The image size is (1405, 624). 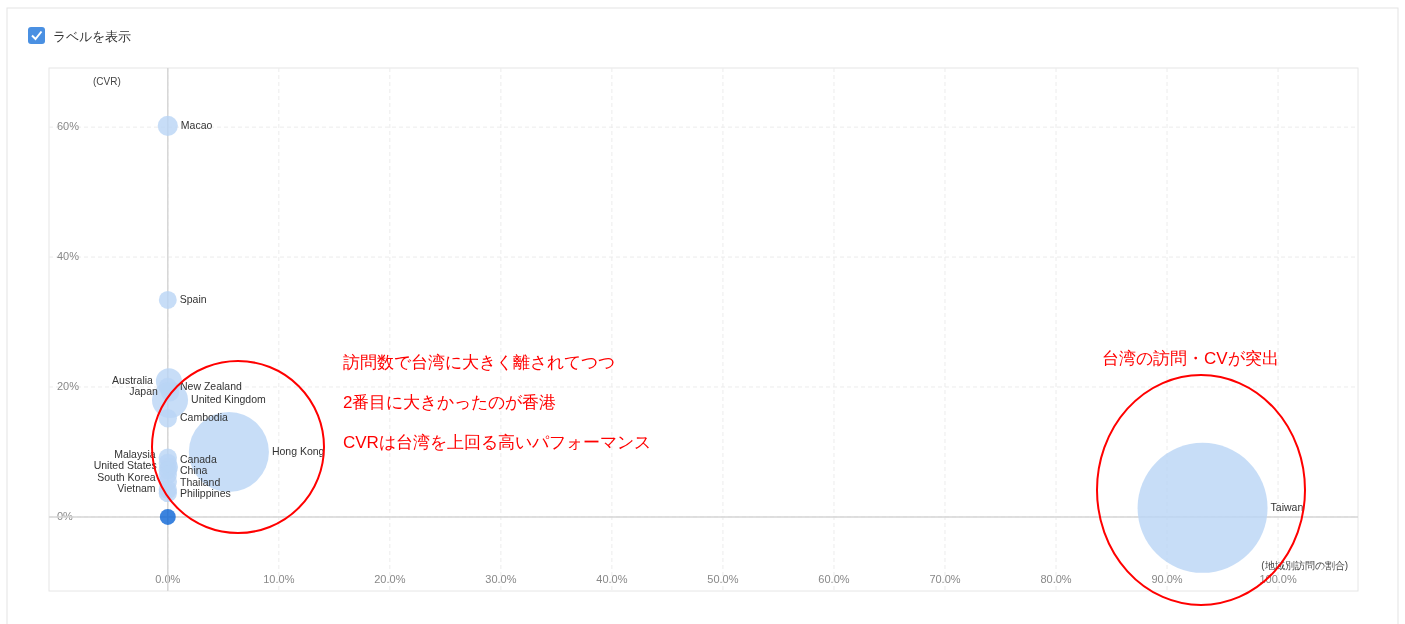 What do you see at coordinates (107, 81) in the screenshot?
I see `y-axis-title: (CVR)` at bounding box center [107, 81].